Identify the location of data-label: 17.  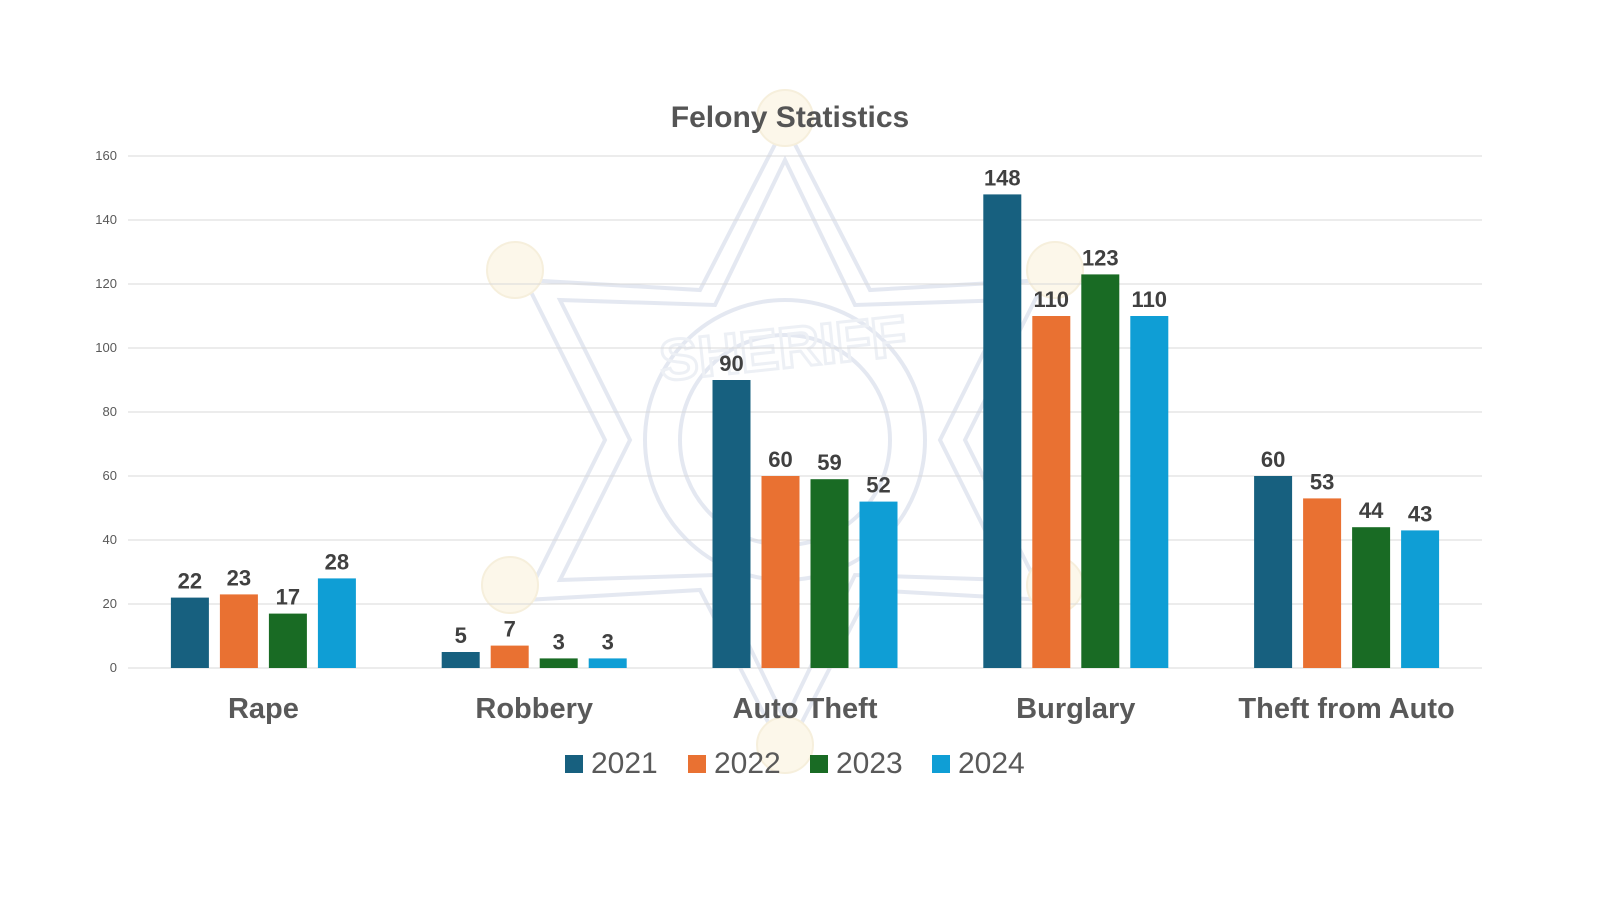
(288, 597).